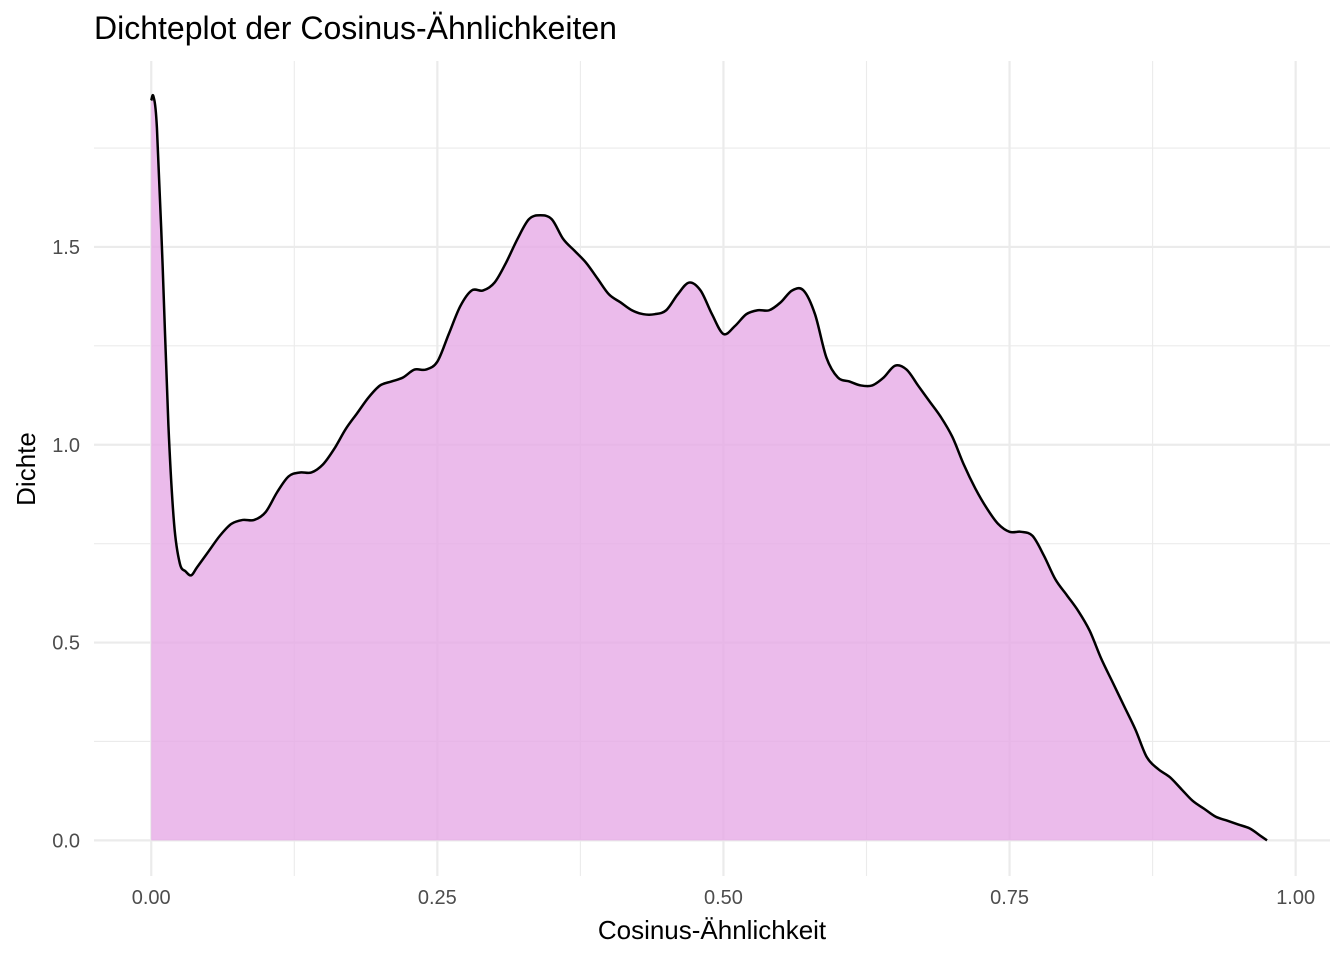 The height and width of the screenshot is (960, 1344). I want to click on chart-title: Dichteplot der Cosinus-Ähnlichkeiten, so click(355, 28).